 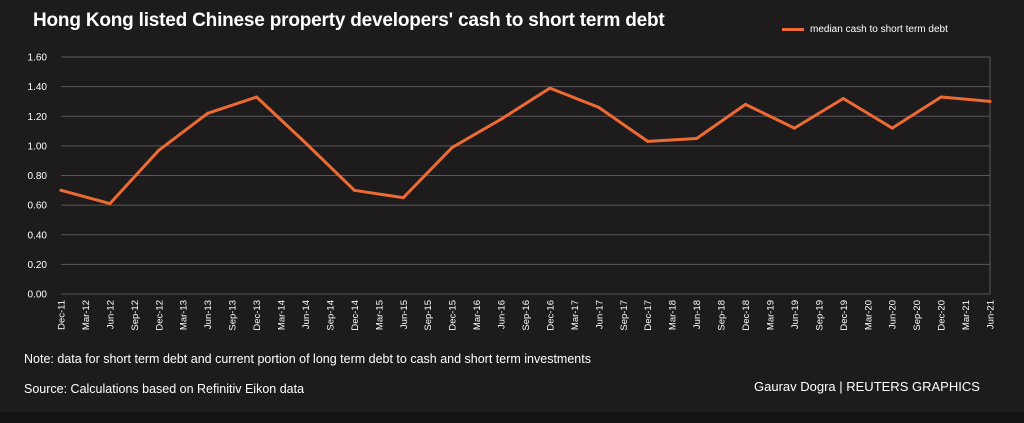 I want to click on legend: median cash to short term debt, so click(x=865, y=29).